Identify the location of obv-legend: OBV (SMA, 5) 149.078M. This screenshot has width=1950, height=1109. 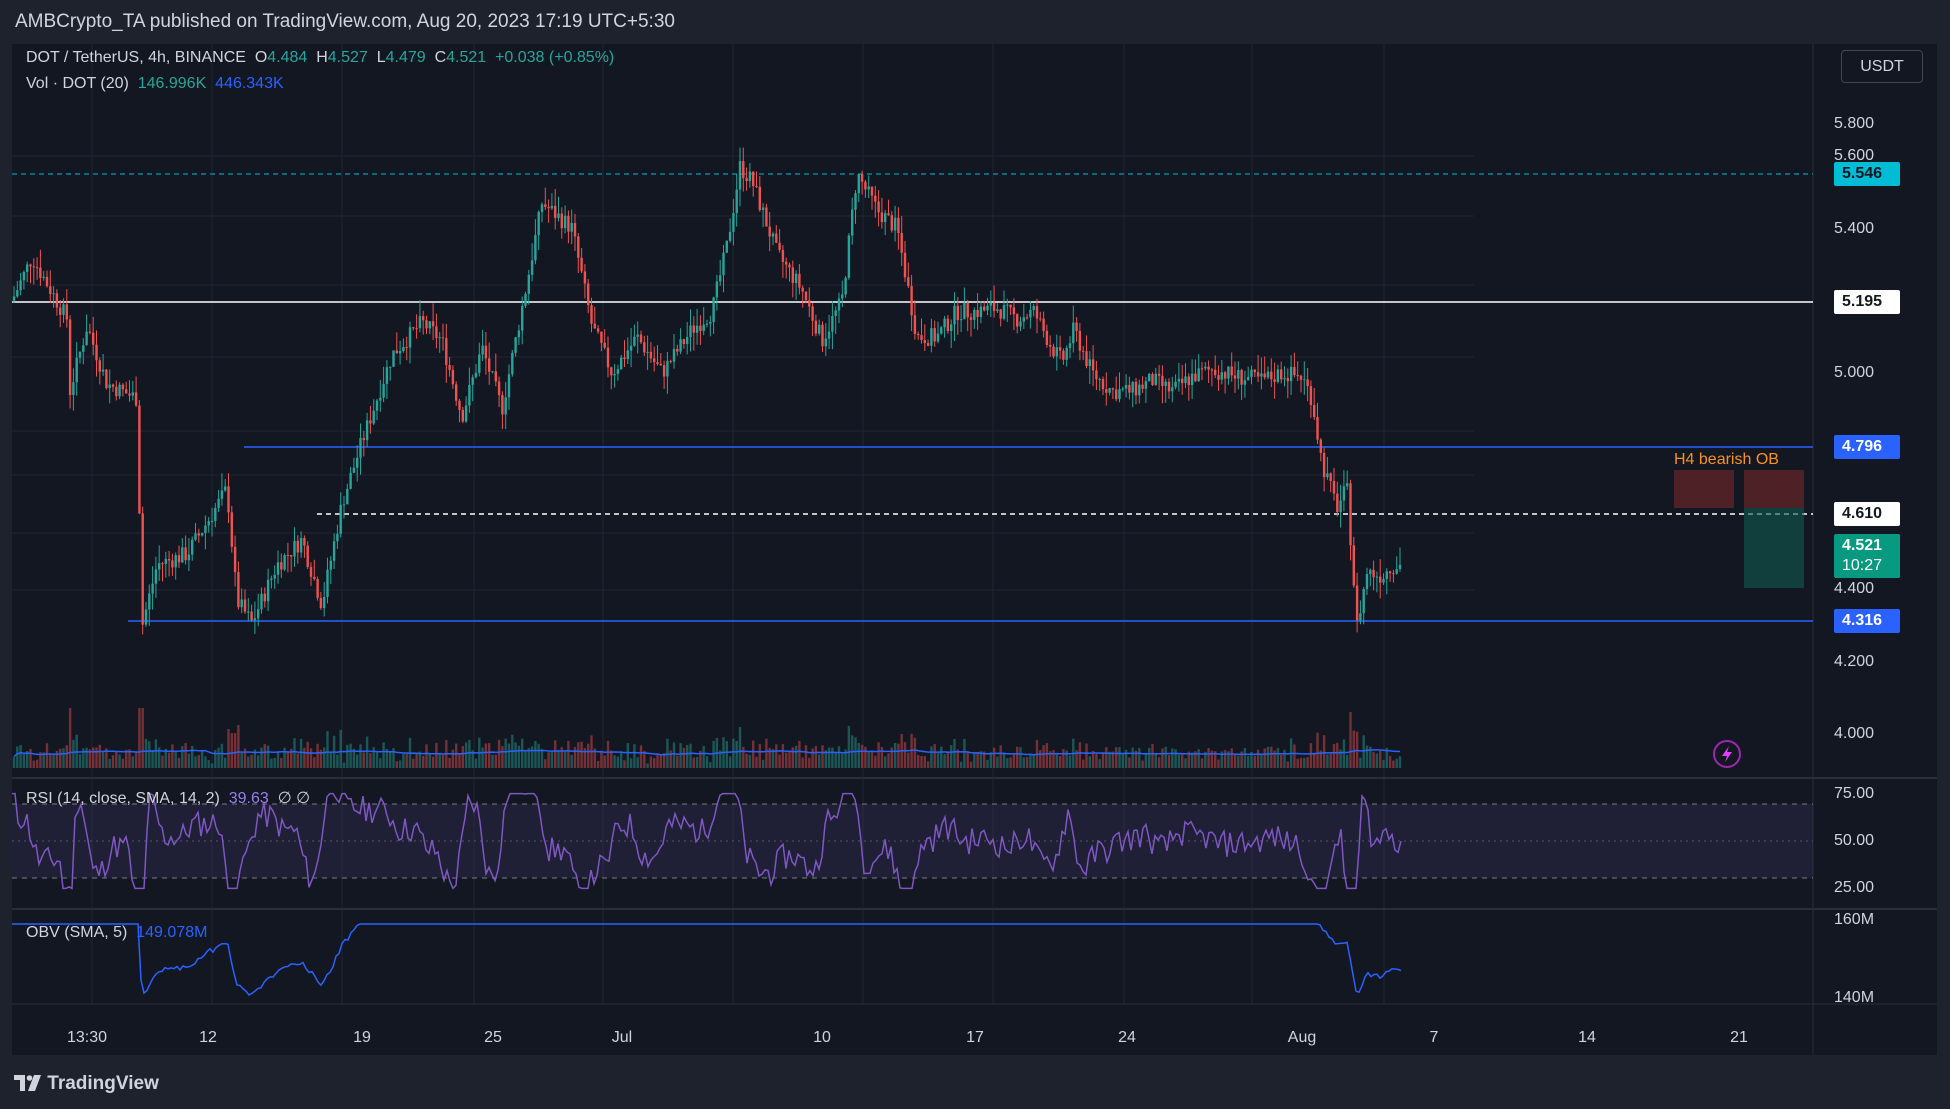
(116, 933).